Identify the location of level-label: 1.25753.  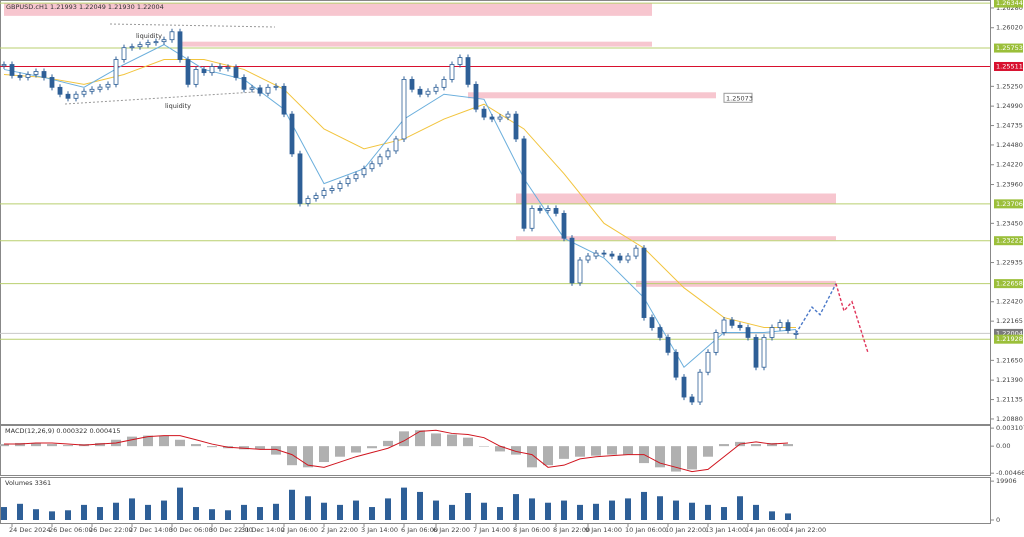
(1009, 48).